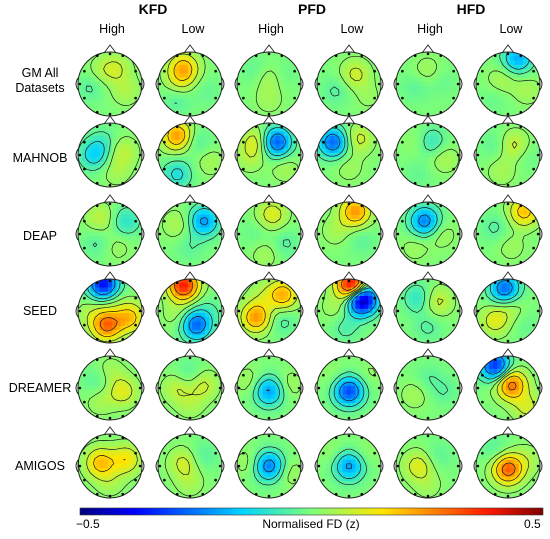 This screenshot has width=550, height=539. I want to click on topomap-amigos-kfd-low, so click(190, 462).